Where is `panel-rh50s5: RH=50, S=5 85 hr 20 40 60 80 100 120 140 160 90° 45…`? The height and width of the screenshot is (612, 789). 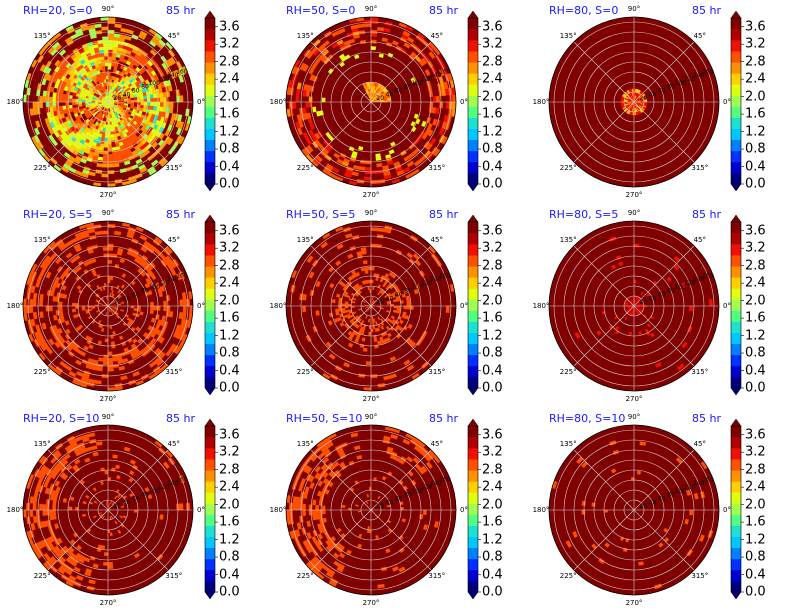
panel-rh50s5: RH=50, S=5 85 hr 20 40 60 80 100 120 140 160 90° 45… is located at coordinates (394, 306).